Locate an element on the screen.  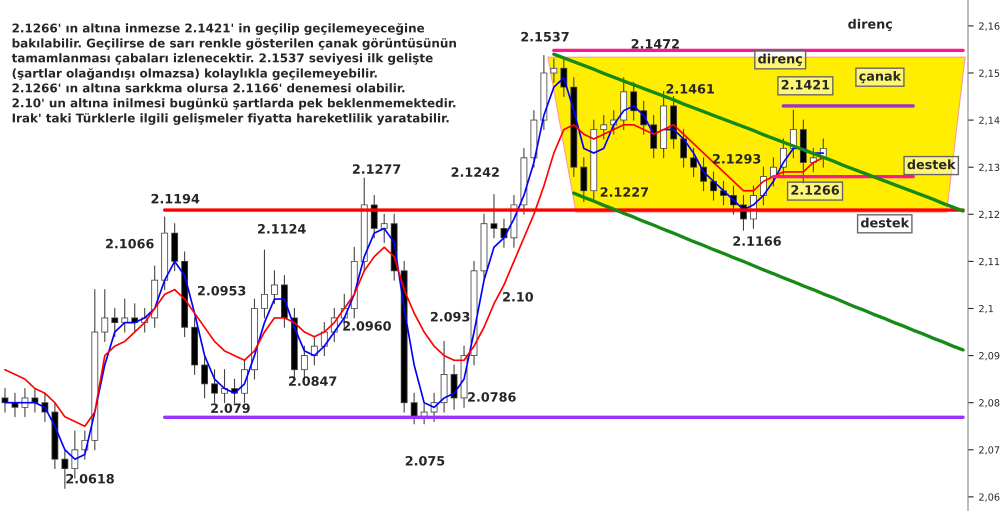
y-tick-label: 2,12 is located at coordinates (989, 215).